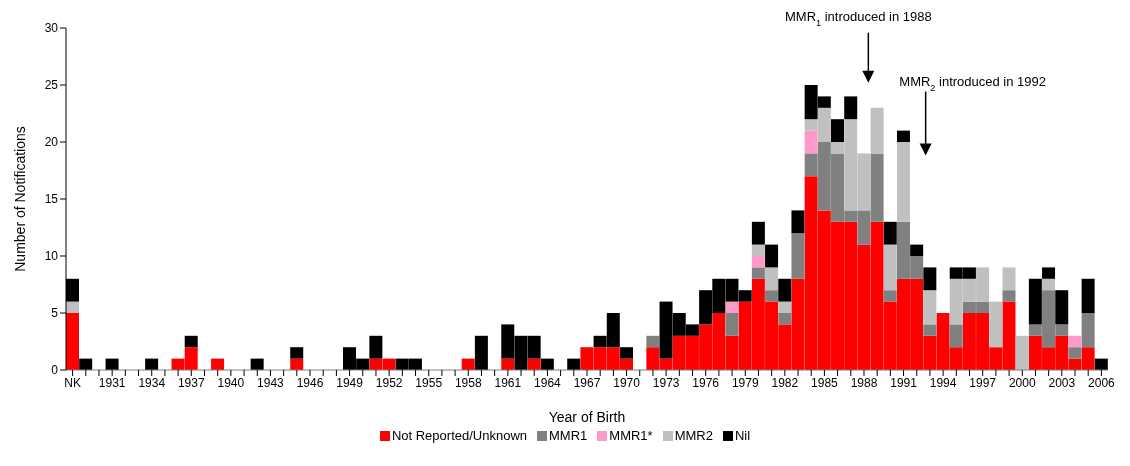  What do you see at coordinates (864, 382) in the screenshot?
I see `x-tick-label: 1988` at bounding box center [864, 382].